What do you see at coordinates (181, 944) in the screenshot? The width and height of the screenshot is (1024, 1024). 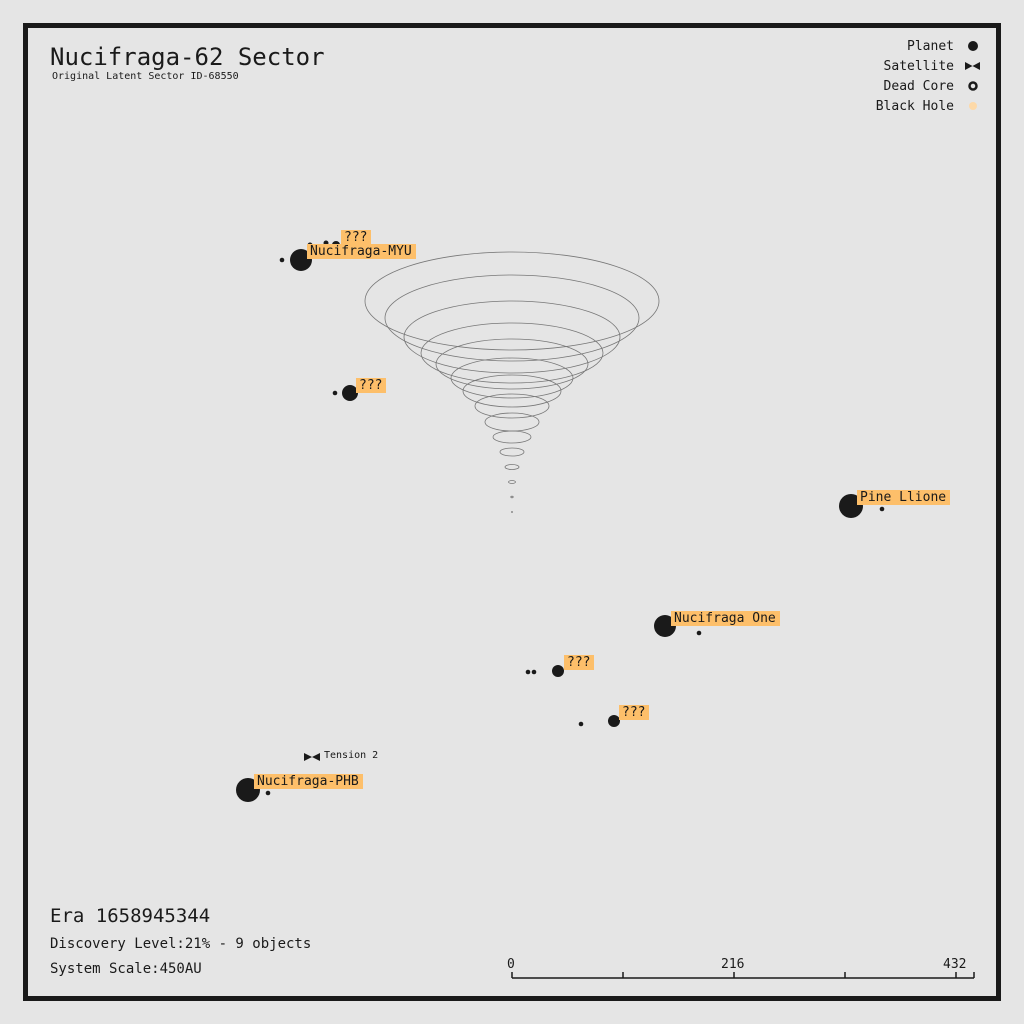 I see `discovery-level: Discovery Level:21% - 9 objects` at bounding box center [181, 944].